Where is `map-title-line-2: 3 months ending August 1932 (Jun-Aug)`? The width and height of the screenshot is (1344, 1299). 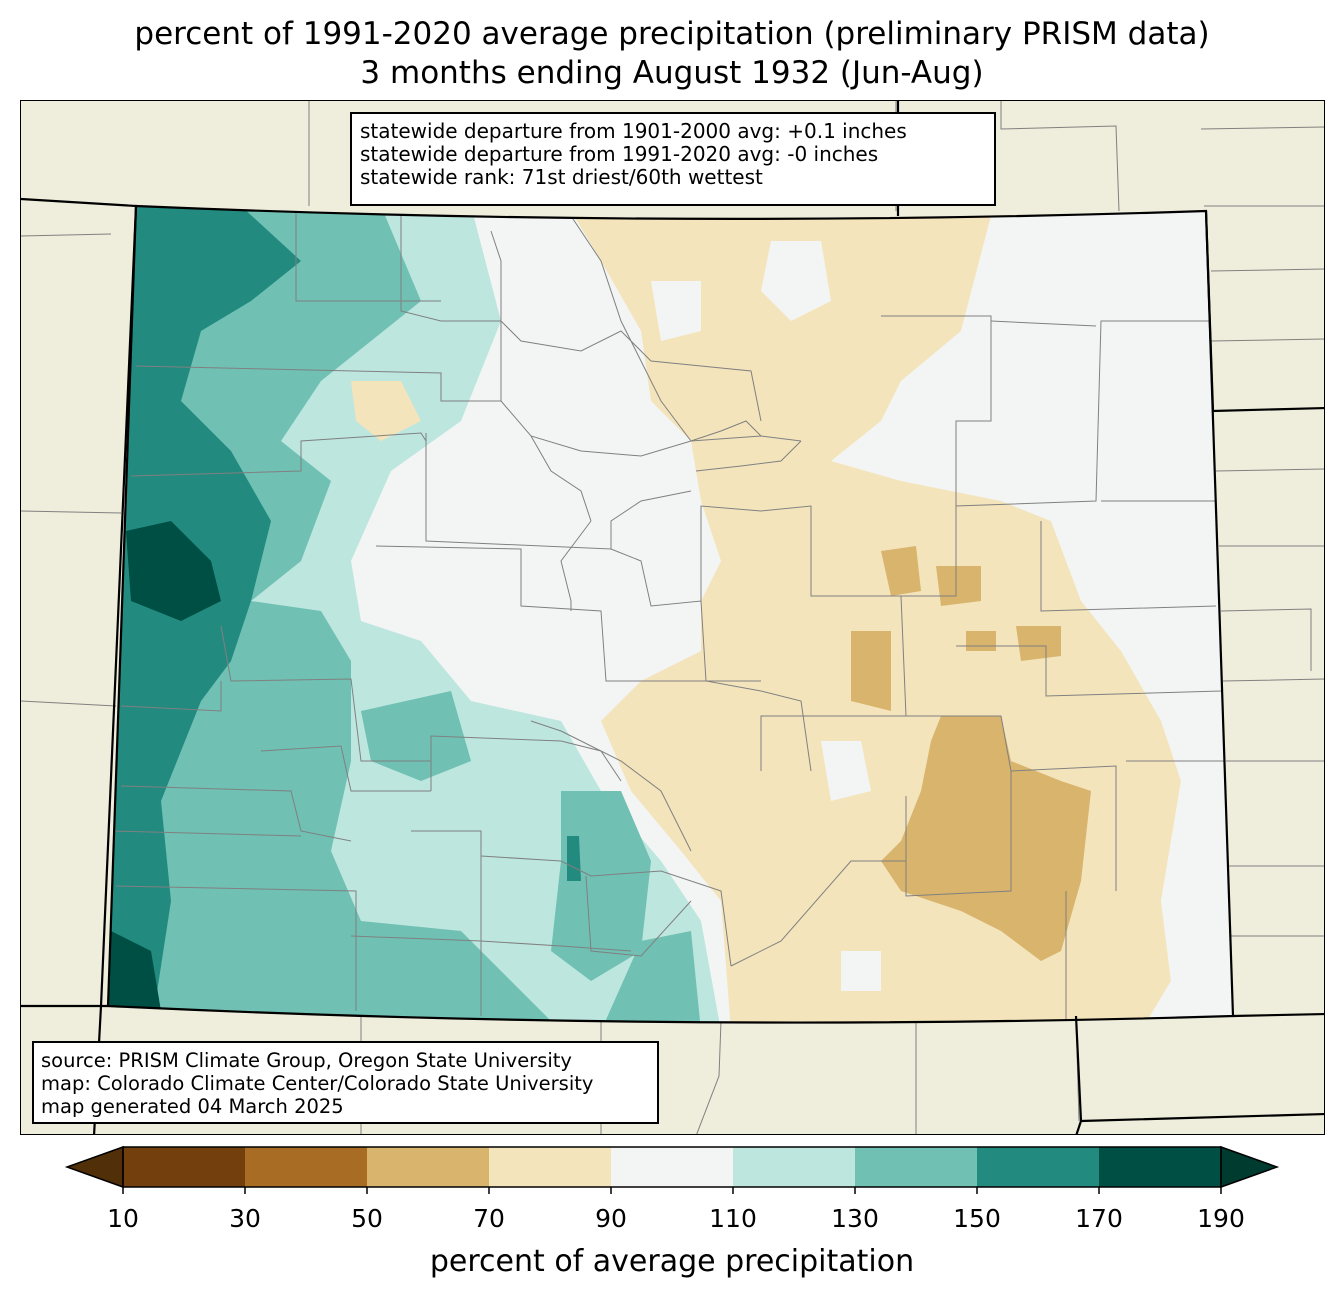
map-title-line-2: 3 months ending August 1932 (Jun-Aug) is located at coordinates (672, 73).